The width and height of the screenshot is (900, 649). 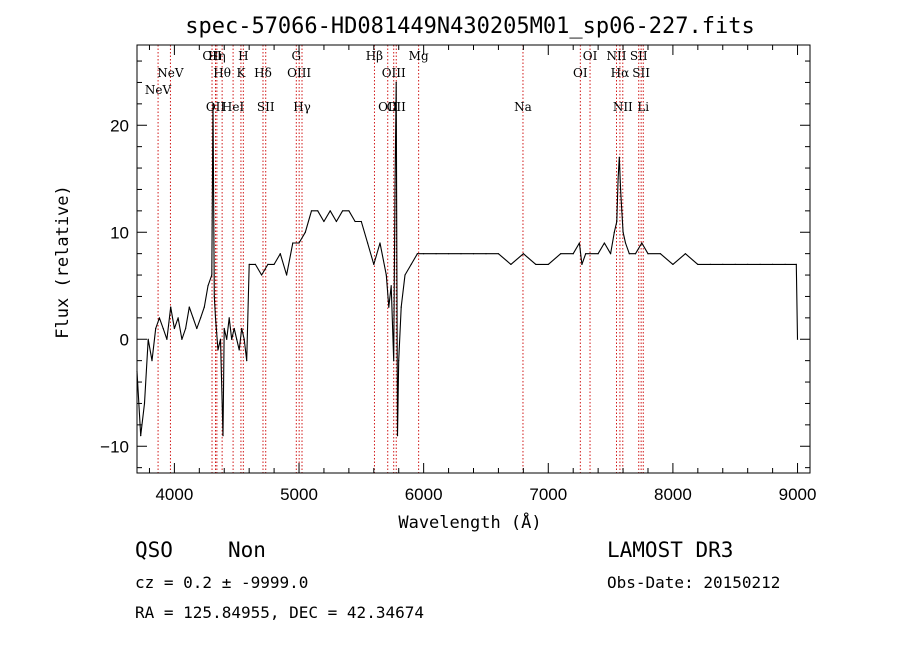 What do you see at coordinates (394, 73) in the screenshot?
I see `line-marker-label-16: OIII` at bounding box center [394, 73].